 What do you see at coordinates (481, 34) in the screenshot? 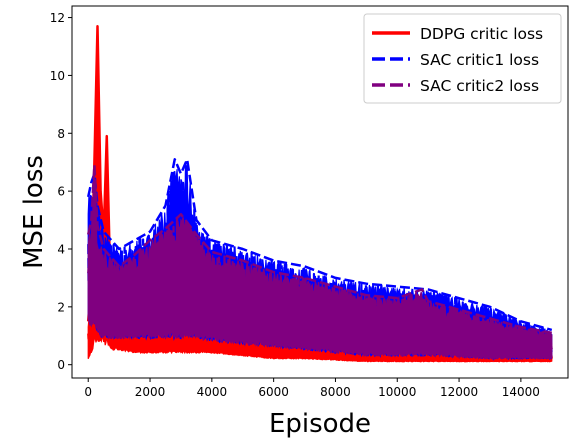
I see `legend-label-ddpg: DDPG critic loss` at bounding box center [481, 34].